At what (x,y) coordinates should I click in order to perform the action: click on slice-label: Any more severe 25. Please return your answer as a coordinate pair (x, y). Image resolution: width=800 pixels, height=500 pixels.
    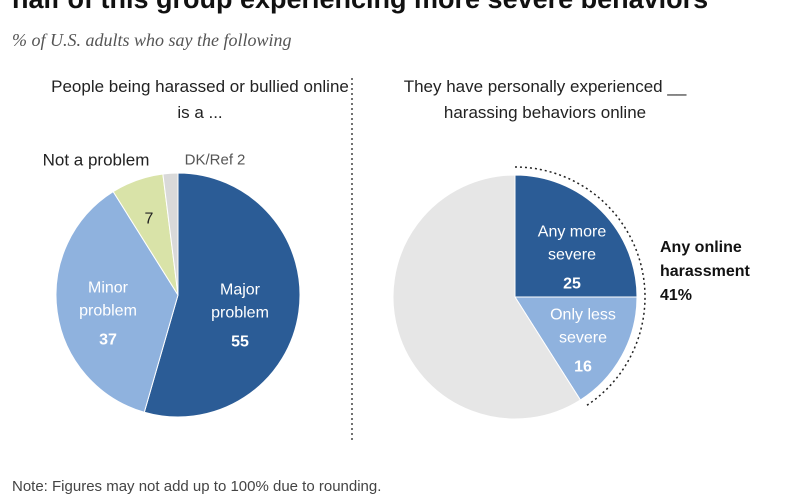
    Looking at the image, I should click on (572, 258).